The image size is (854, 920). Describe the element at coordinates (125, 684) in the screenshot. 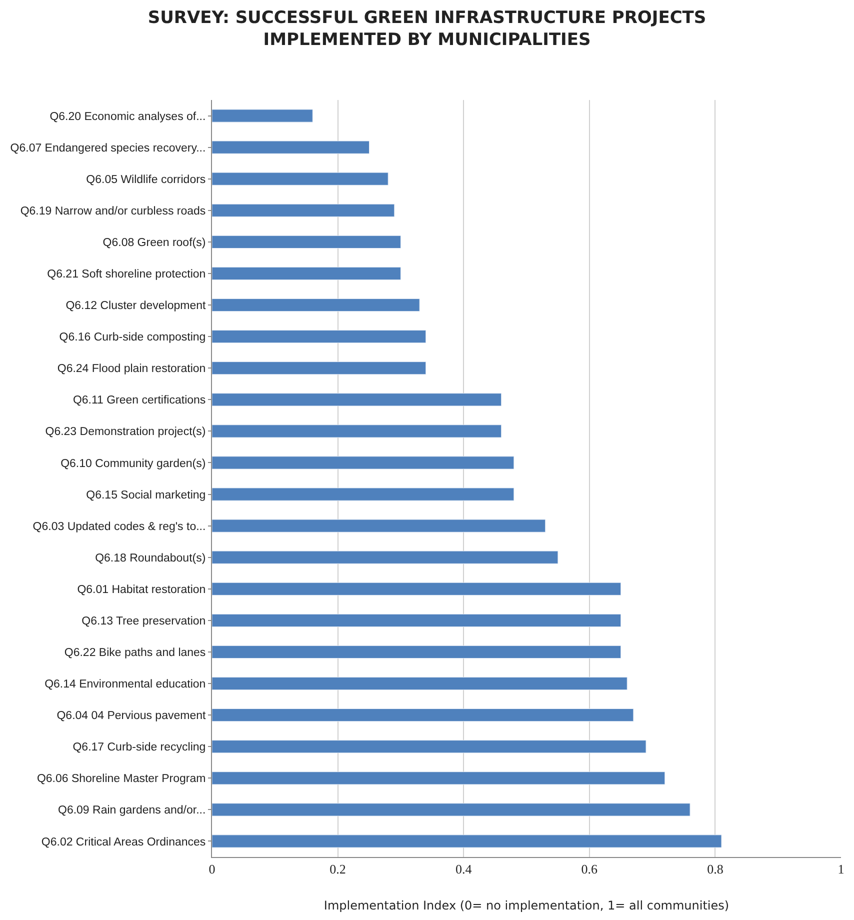

I see `y-tick-label: Q6.14 Environmental education` at that location.